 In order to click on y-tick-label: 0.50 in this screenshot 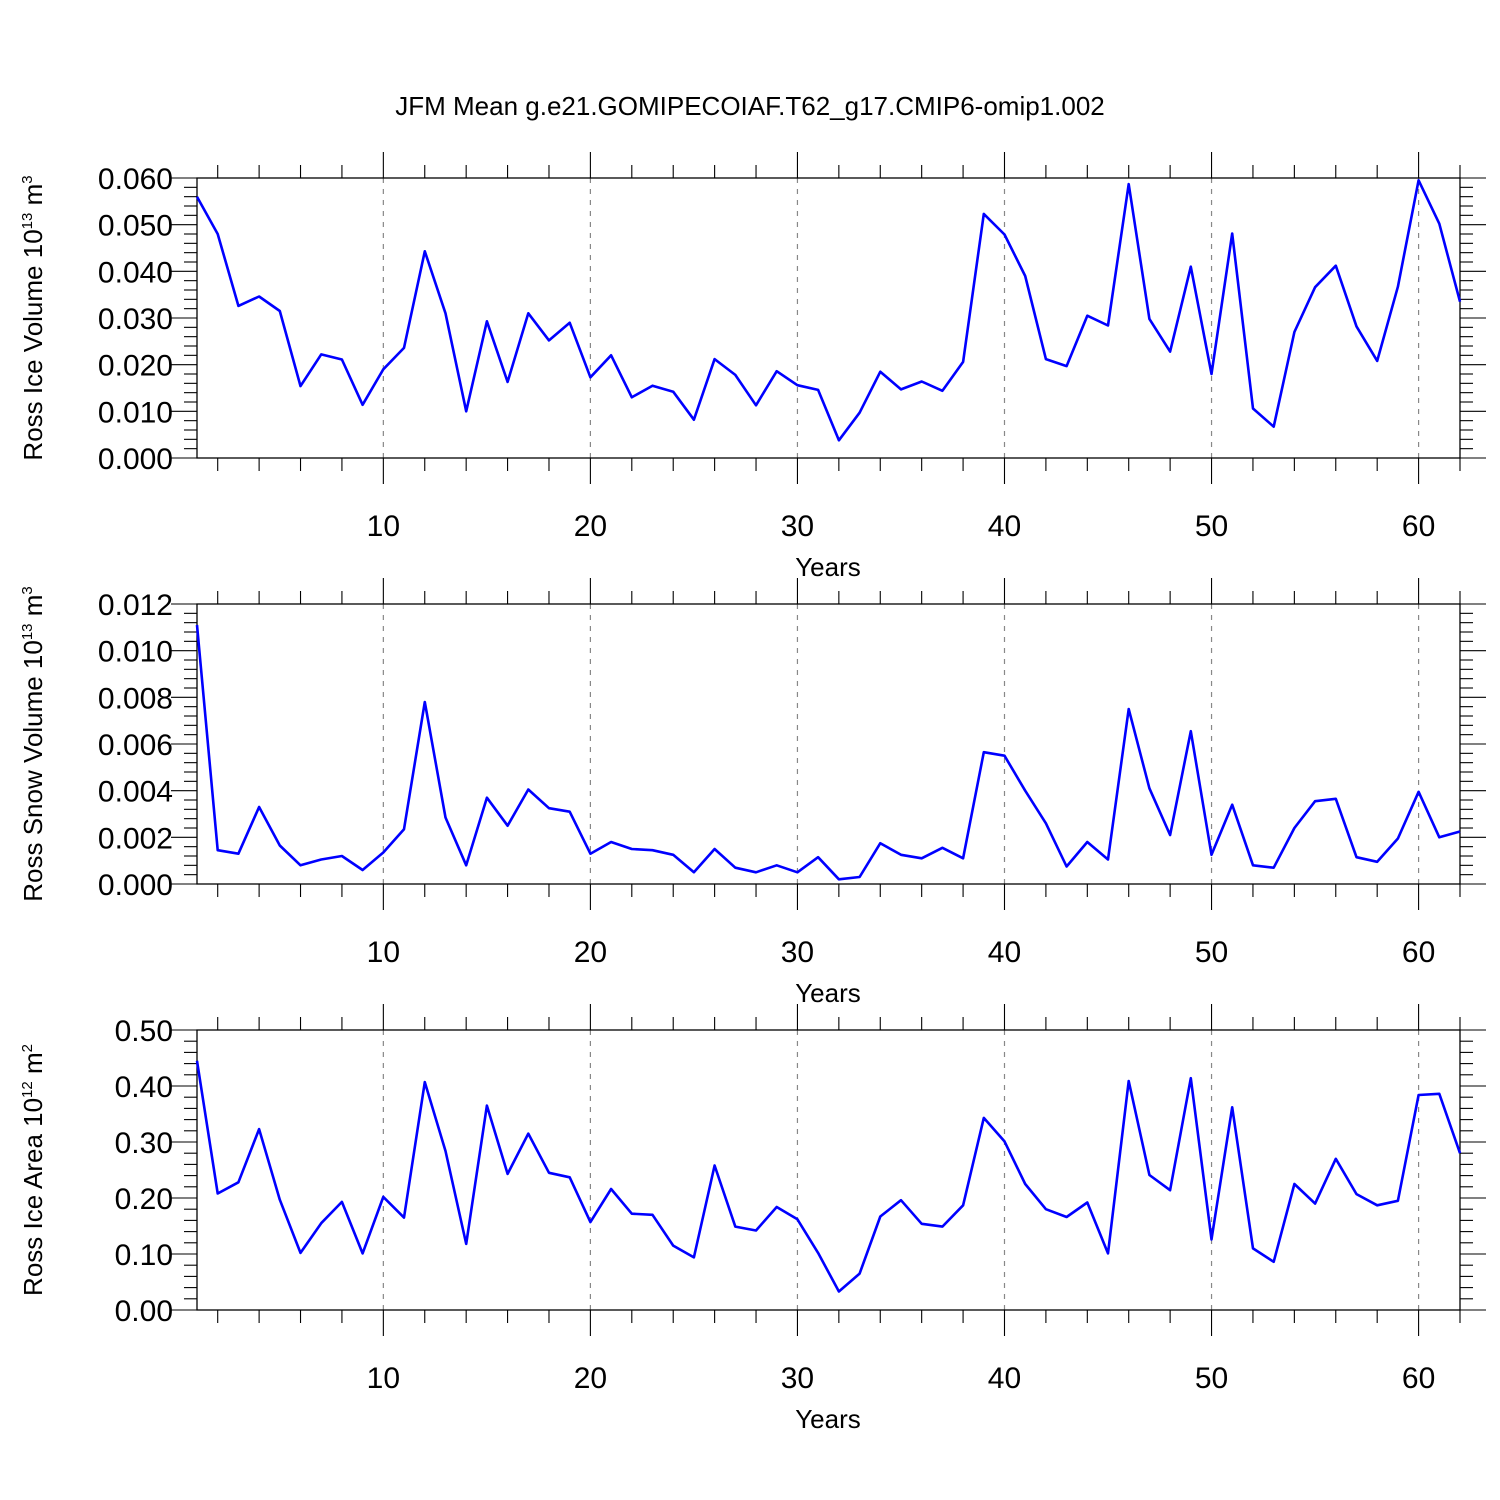, I will do `click(144, 1031)`.